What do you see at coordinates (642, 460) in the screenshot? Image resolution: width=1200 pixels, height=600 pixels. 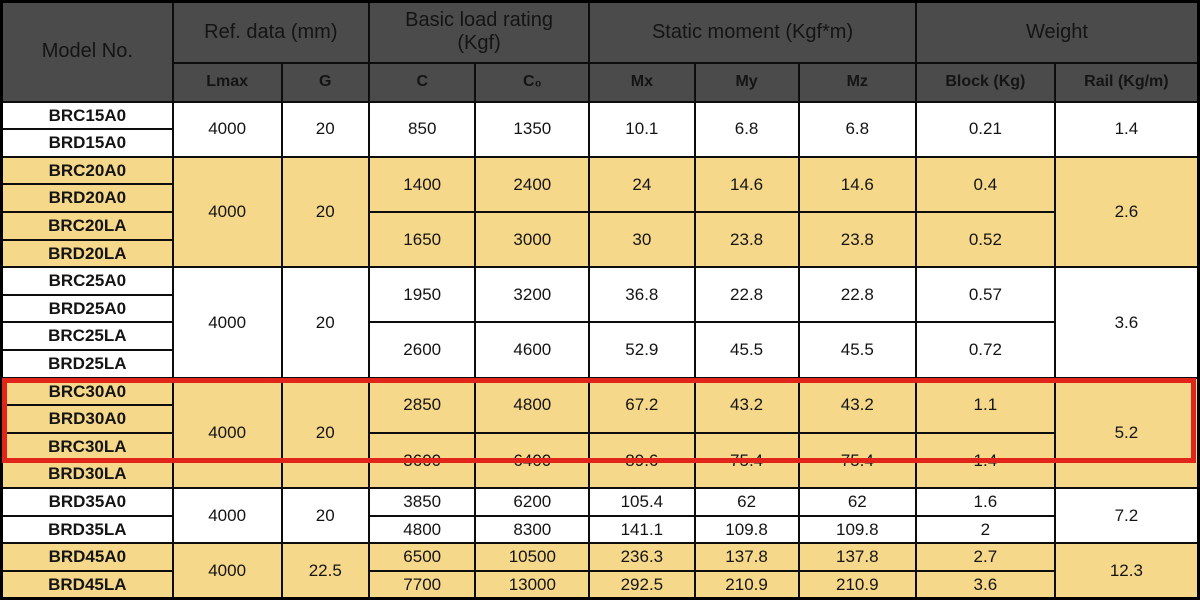 I see `mx-cell: 89.6` at bounding box center [642, 460].